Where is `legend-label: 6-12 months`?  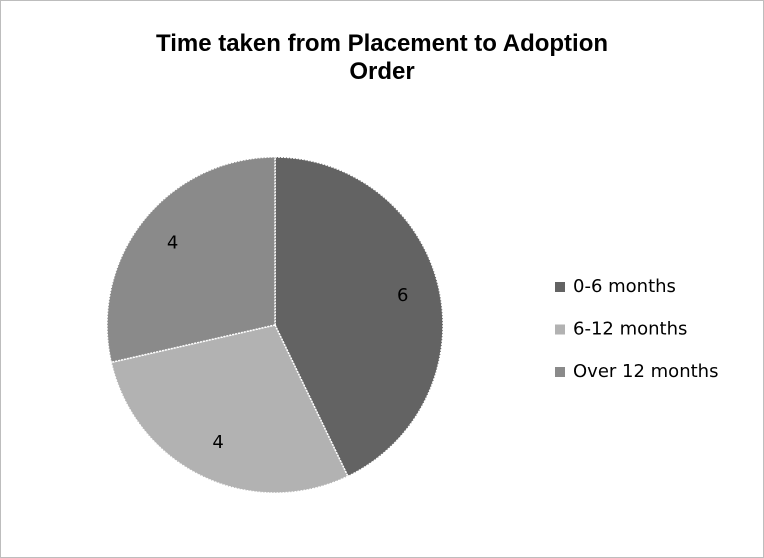 legend-label: 6-12 months is located at coordinates (630, 329).